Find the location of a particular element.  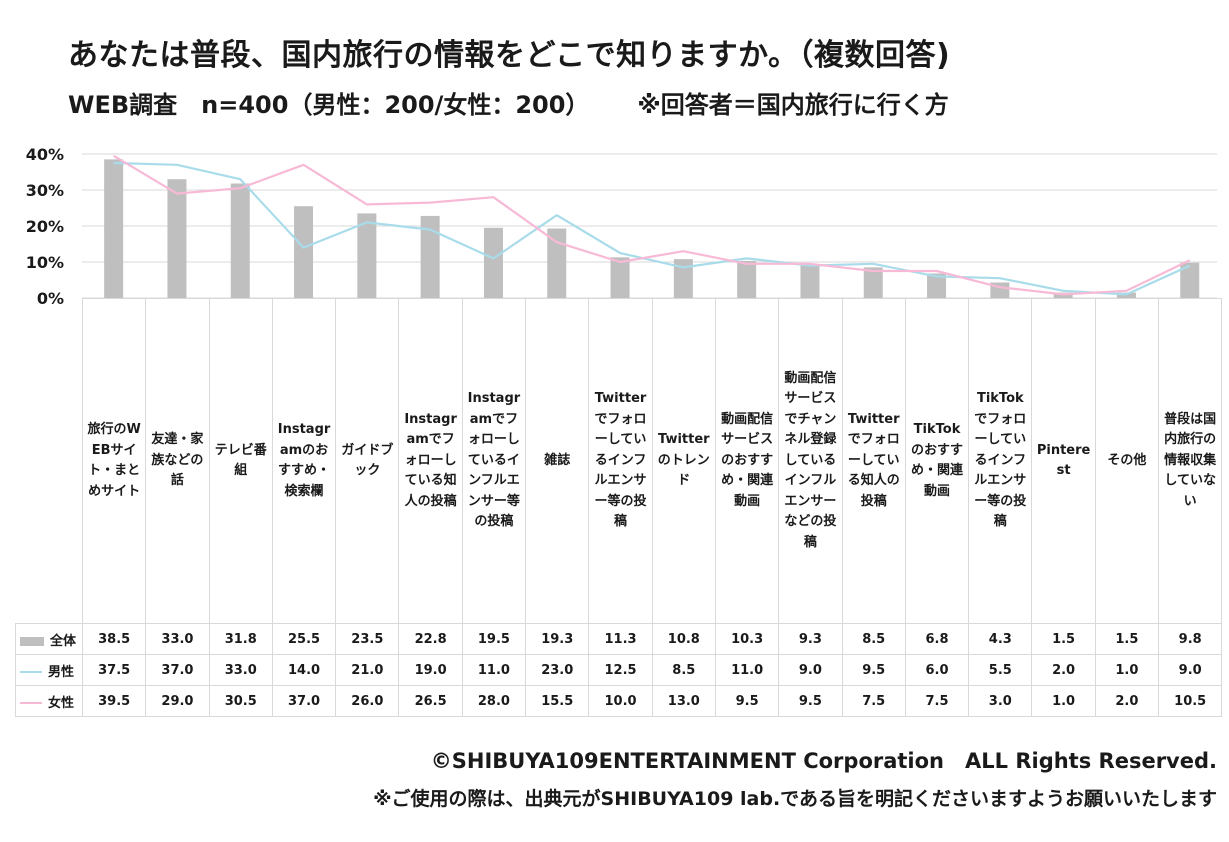

category-label: 動画配信サービスでチャンネル登録しているインフルエンサーなどの投稿 is located at coordinates (810, 461).